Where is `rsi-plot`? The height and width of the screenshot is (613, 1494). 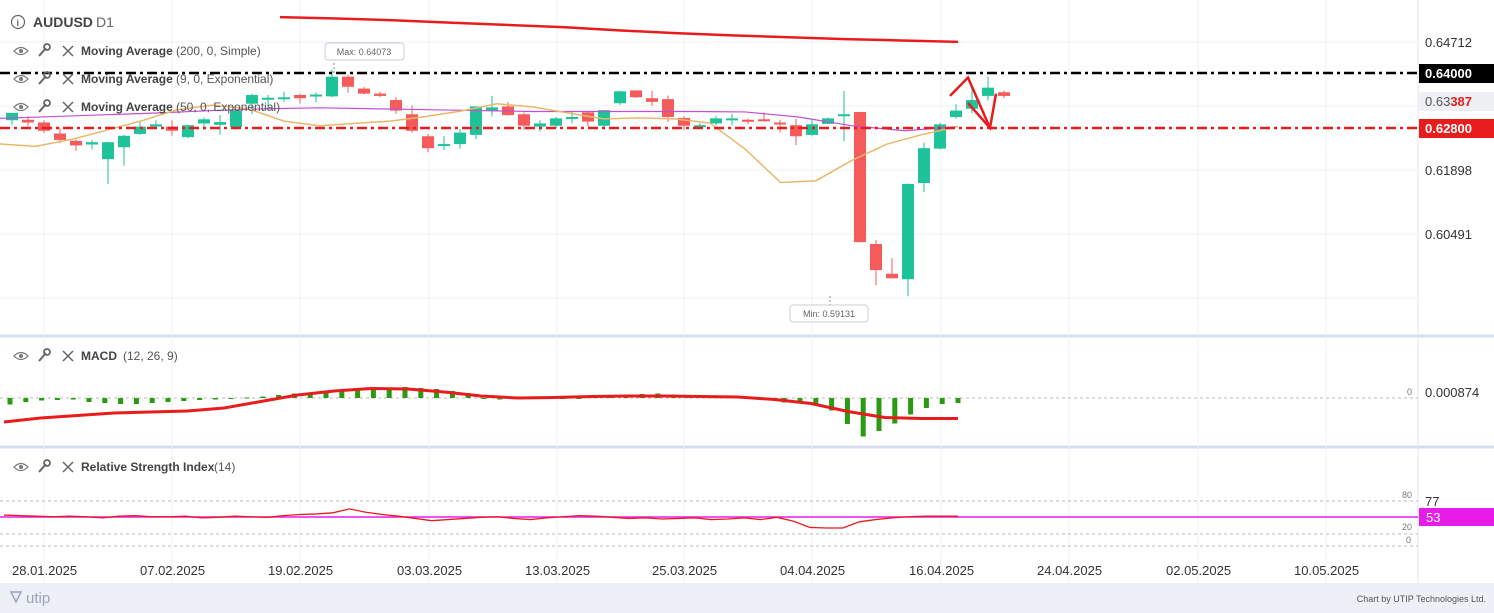
rsi-plot is located at coordinates (480, 518).